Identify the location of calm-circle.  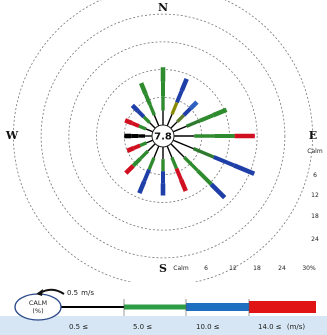
(163, 136).